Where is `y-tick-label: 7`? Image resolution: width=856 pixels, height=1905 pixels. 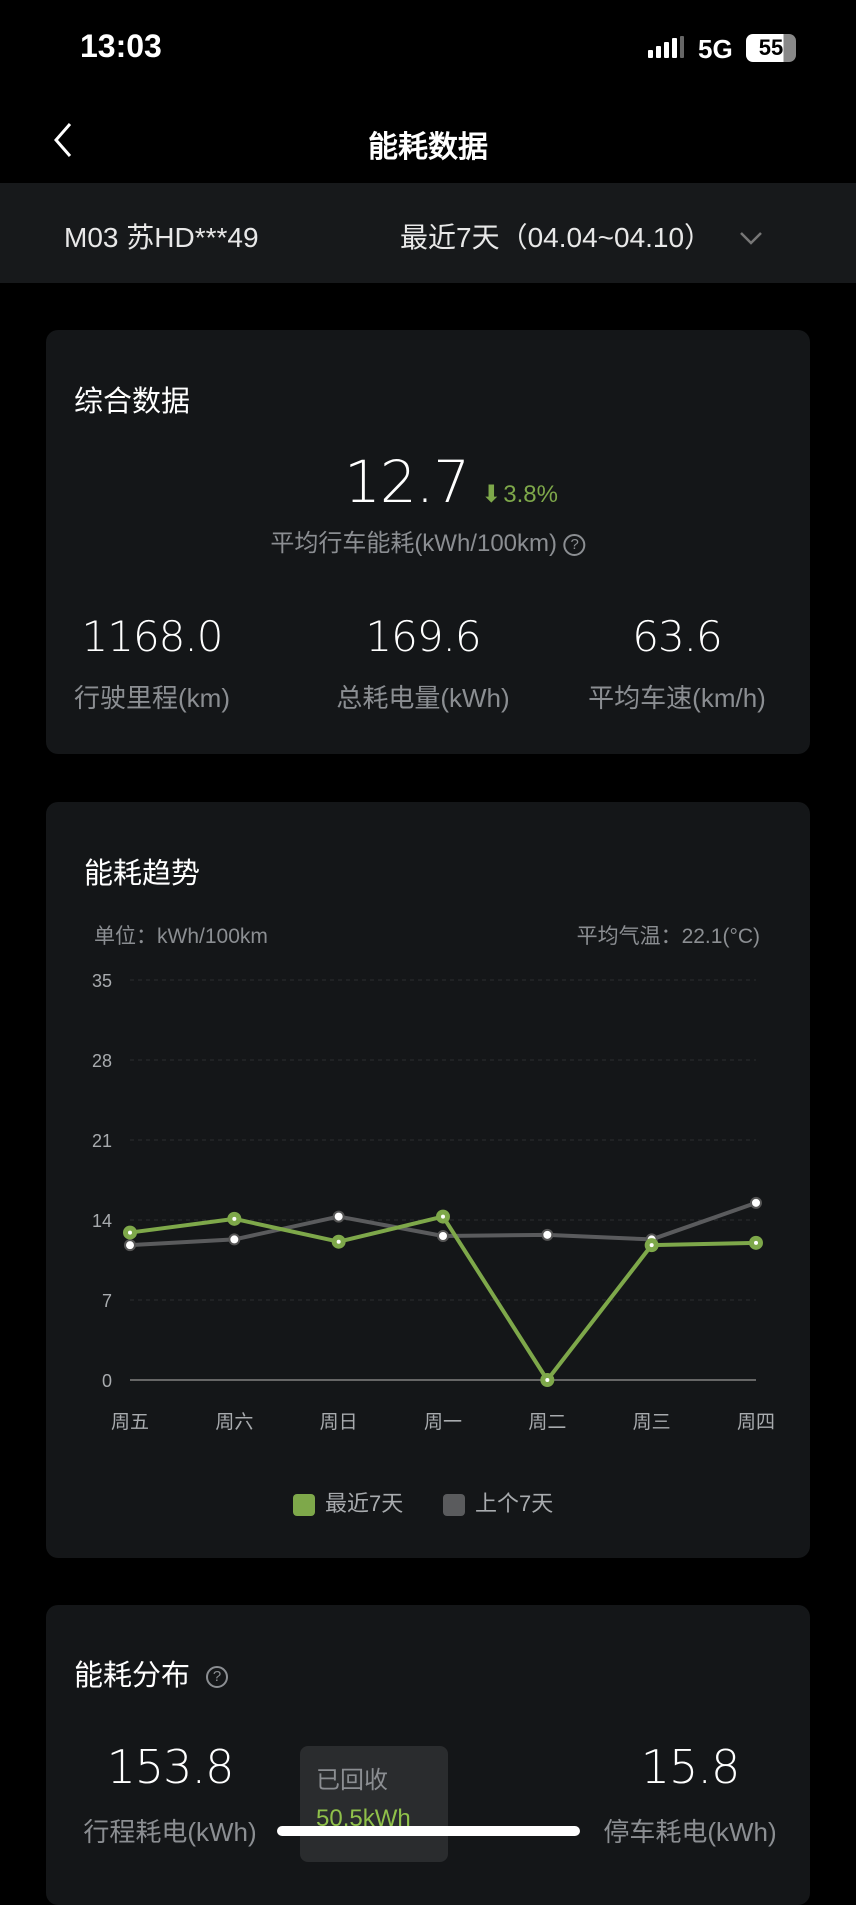 y-tick-label: 7 is located at coordinates (107, 1301).